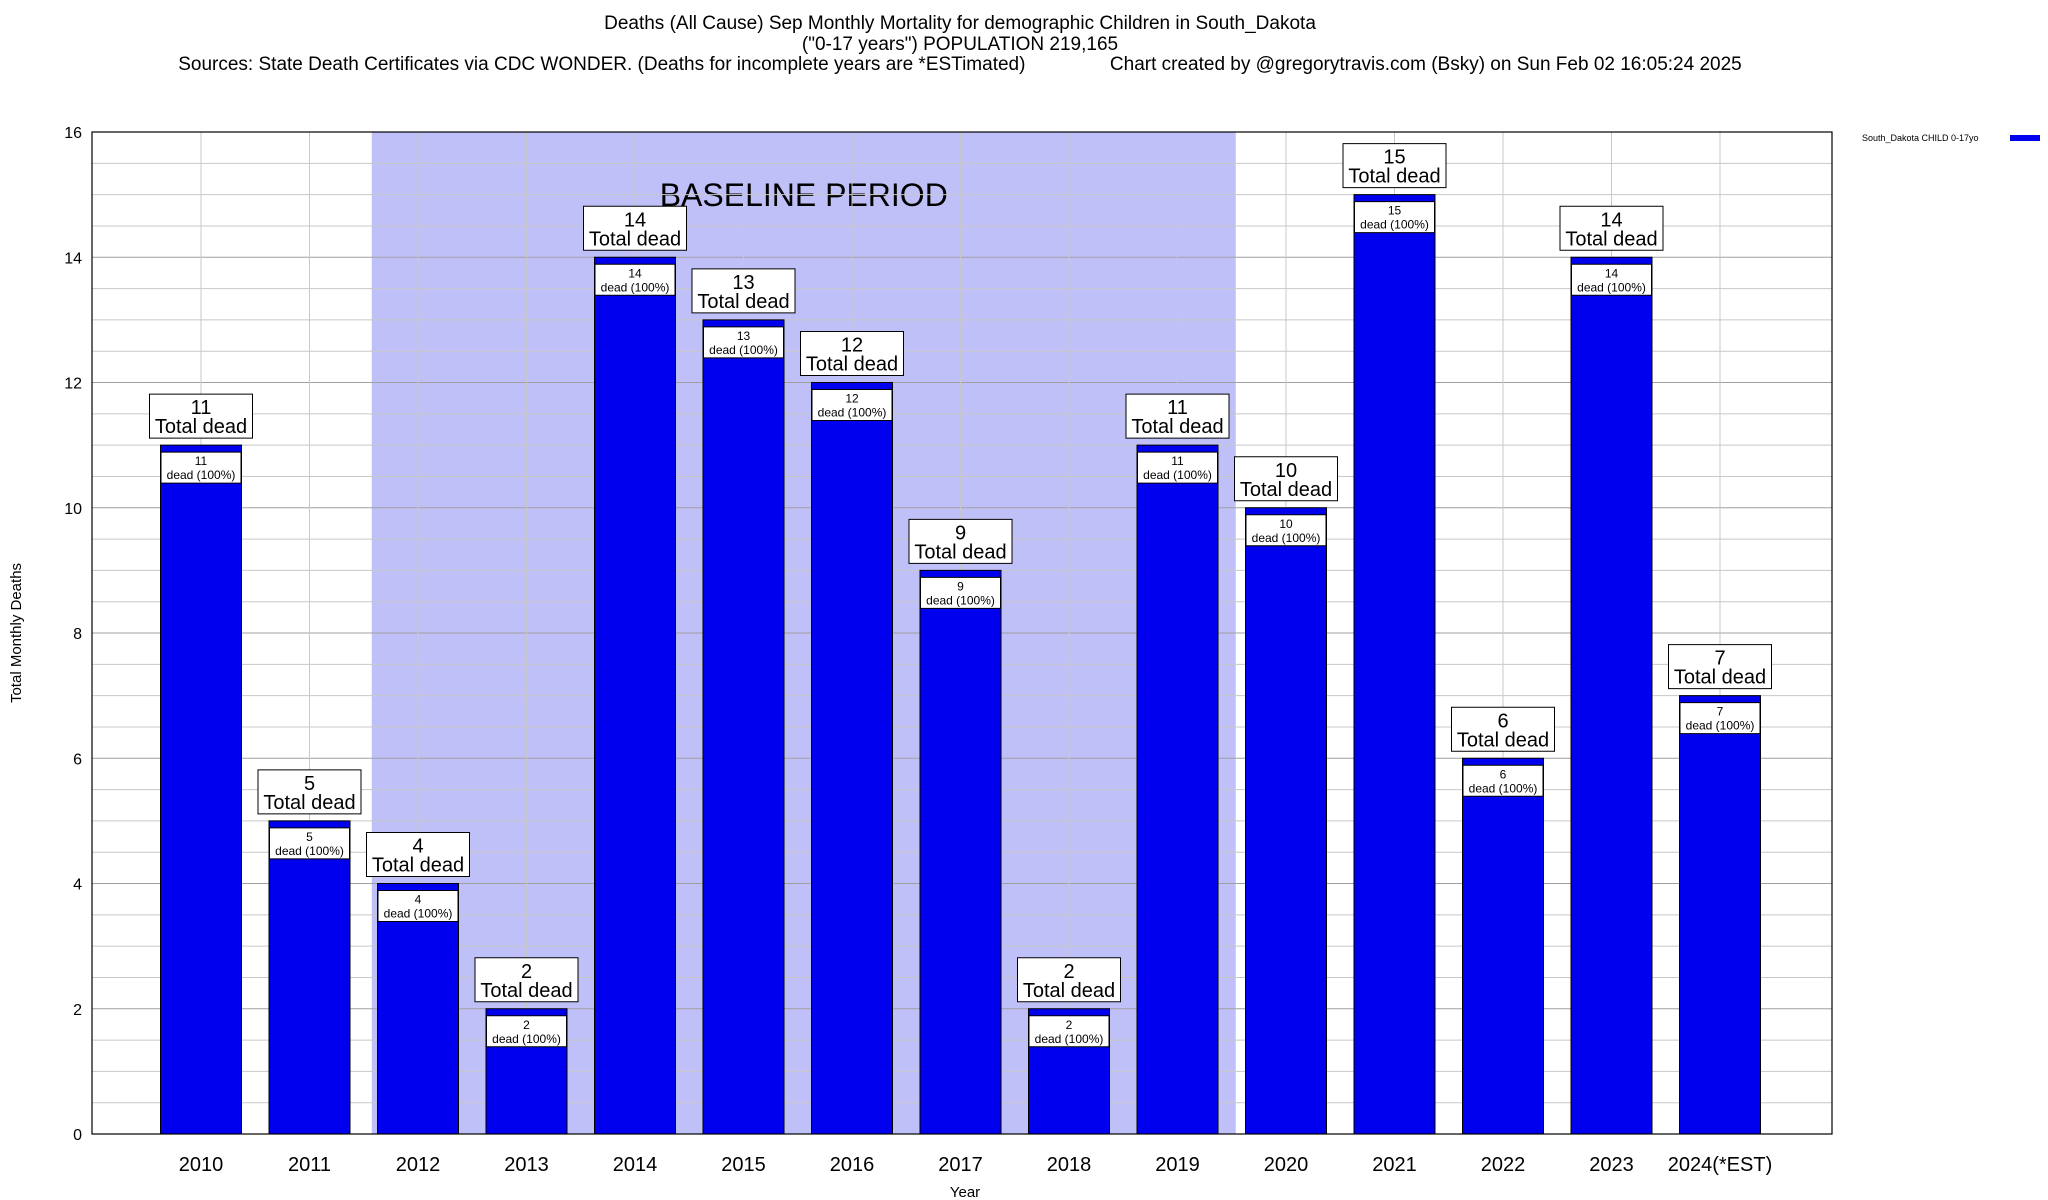 Image resolution: width=2048 pixels, height=1200 pixels. I want to click on x-tick-label: 2019, so click(1177, 1165).